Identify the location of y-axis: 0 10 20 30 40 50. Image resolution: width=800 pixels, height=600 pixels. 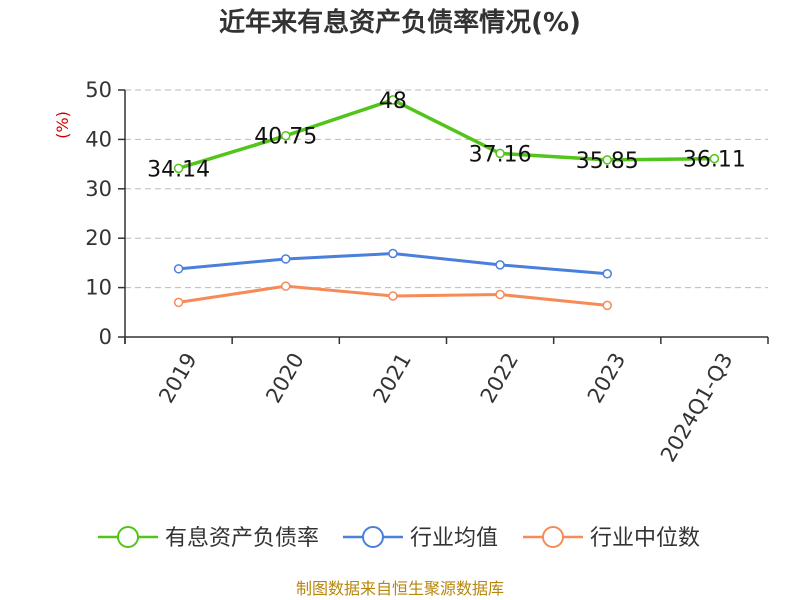
(105, 213).